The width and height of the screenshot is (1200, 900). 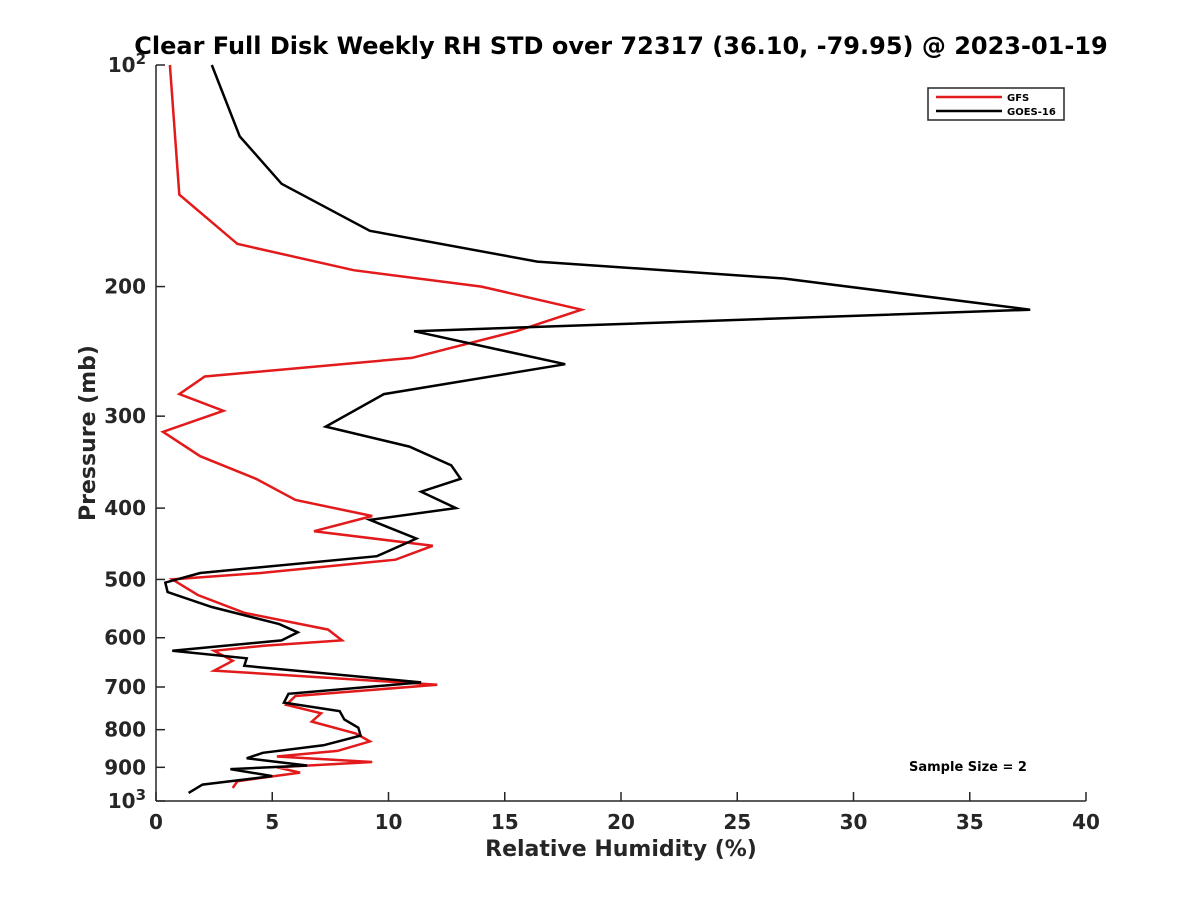 What do you see at coordinates (968, 767) in the screenshot?
I see `sample-size-annotation: Sample Size = 2` at bounding box center [968, 767].